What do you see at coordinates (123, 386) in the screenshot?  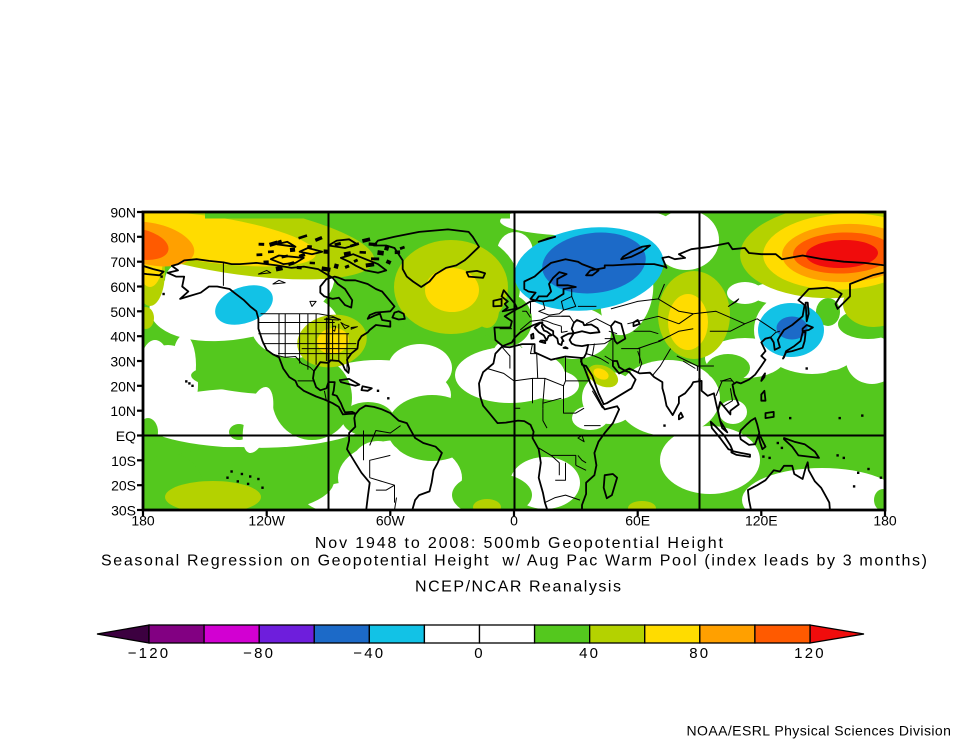 I see `svg-text: 20N` at bounding box center [123, 386].